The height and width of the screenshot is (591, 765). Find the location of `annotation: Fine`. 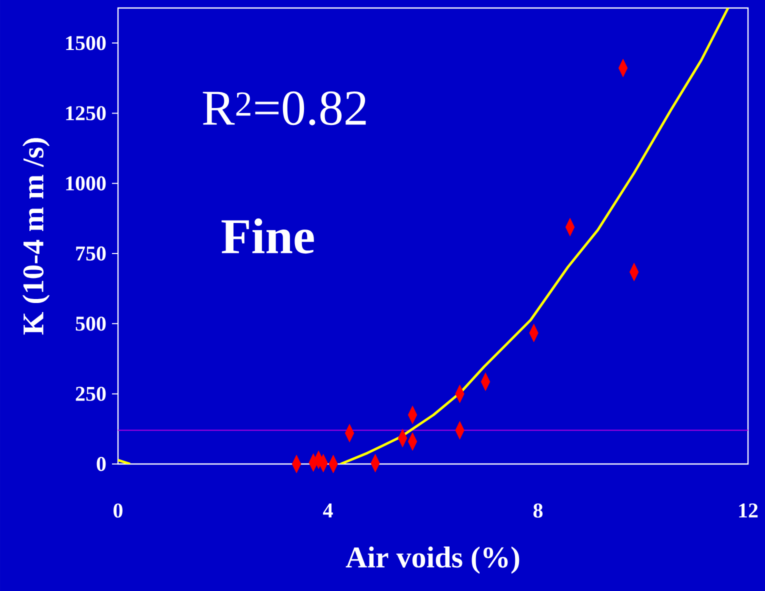

annotation: Fine is located at coordinates (268, 236).